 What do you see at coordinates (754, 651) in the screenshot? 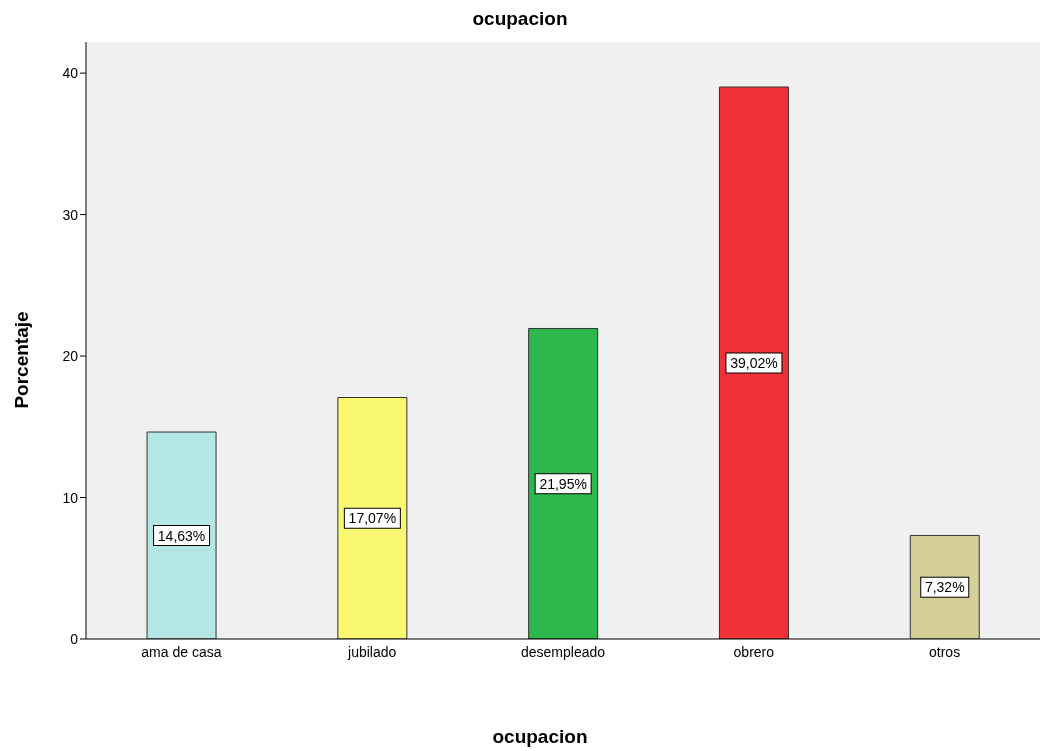
I see `x-tick-label: obrero` at bounding box center [754, 651].